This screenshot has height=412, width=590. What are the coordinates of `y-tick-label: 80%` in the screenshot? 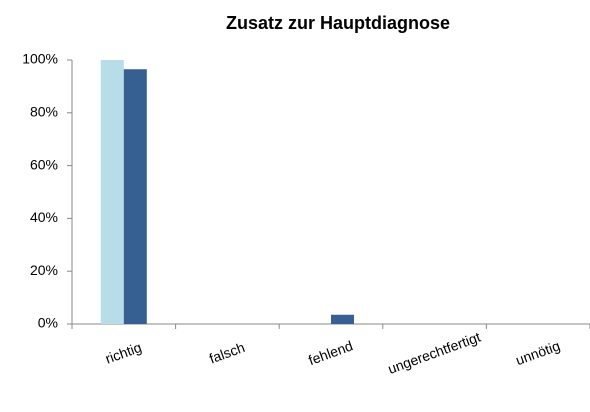 It's located at (44, 112).